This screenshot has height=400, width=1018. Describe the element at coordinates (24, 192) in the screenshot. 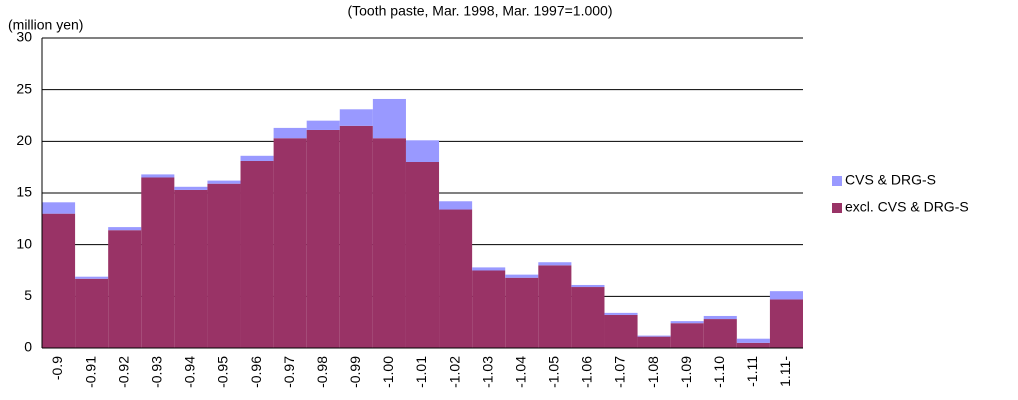

I see `y-tick-label: 15` at that location.